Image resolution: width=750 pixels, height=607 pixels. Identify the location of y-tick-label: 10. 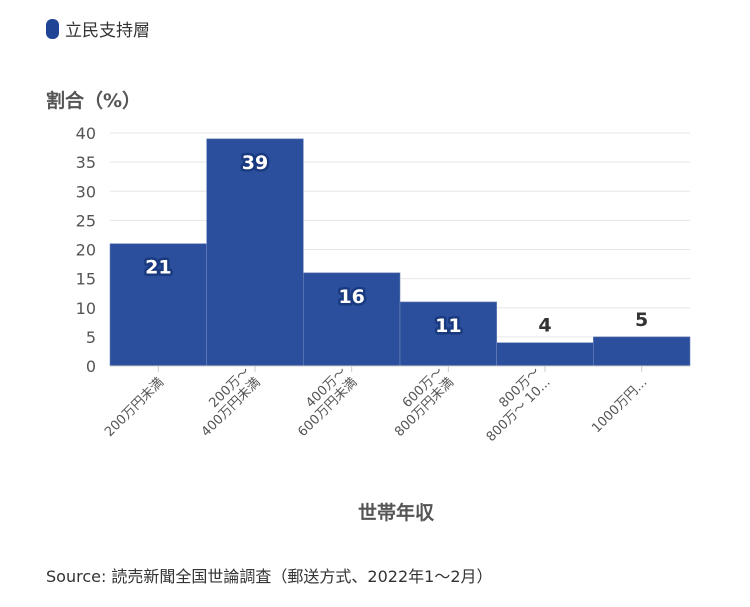
(86, 308).